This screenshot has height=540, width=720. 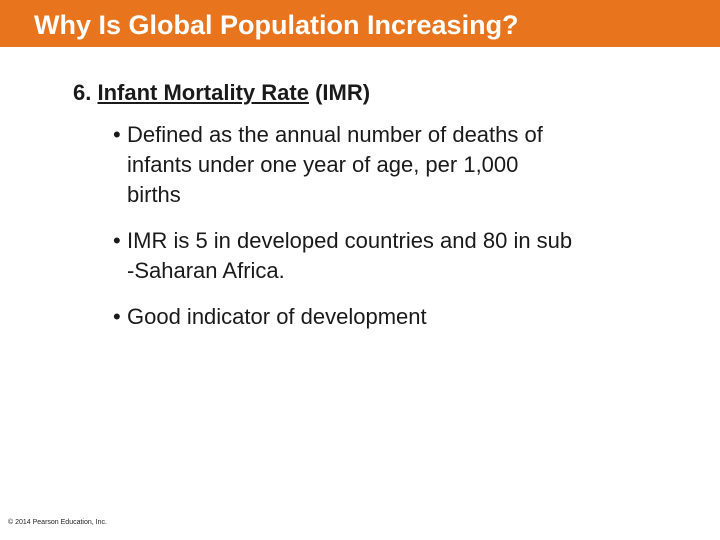 What do you see at coordinates (206, 270) in the screenshot?
I see `bullet-line: -Saharan Africa.` at bounding box center [206, 270].